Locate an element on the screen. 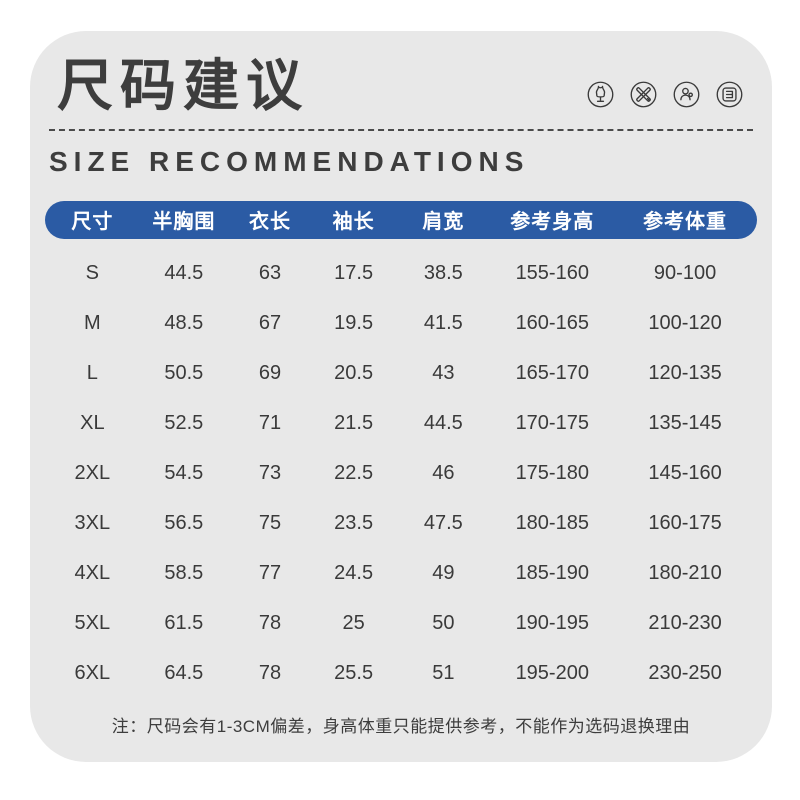 The image size is (800, 800). table-cell: M is located at coordinates (92, 323).